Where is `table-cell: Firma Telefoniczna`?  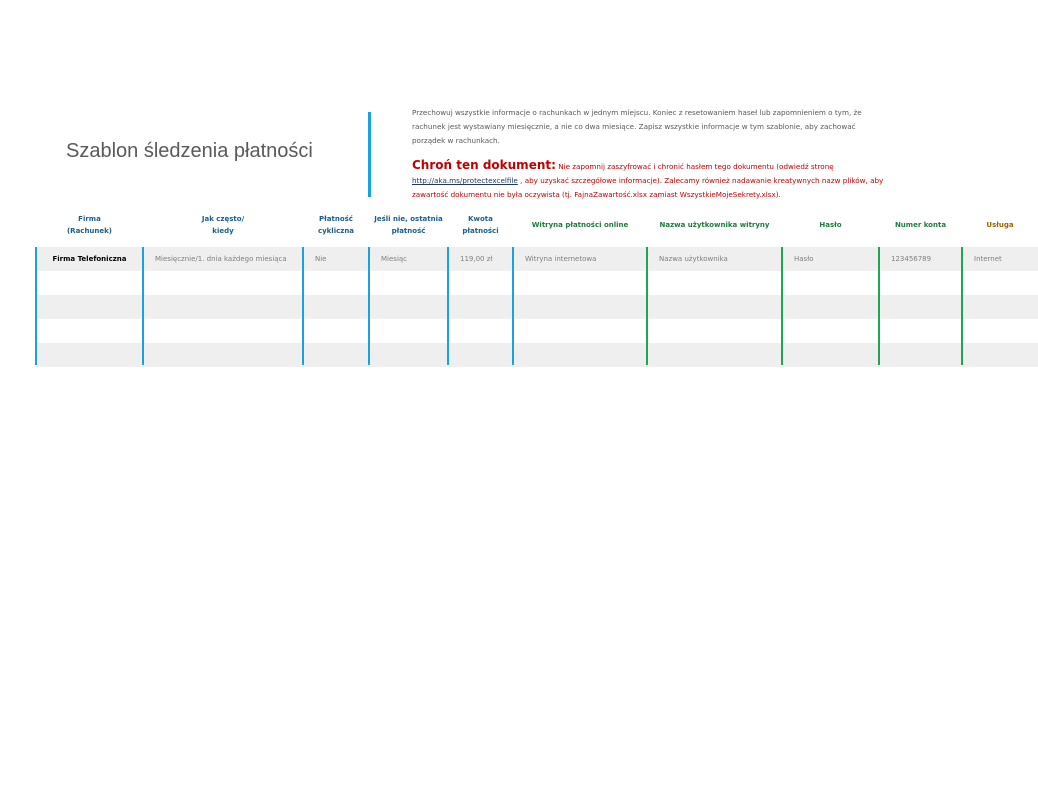 table-cell: Firma Telefoniczna is located at coordinates (89, 259).